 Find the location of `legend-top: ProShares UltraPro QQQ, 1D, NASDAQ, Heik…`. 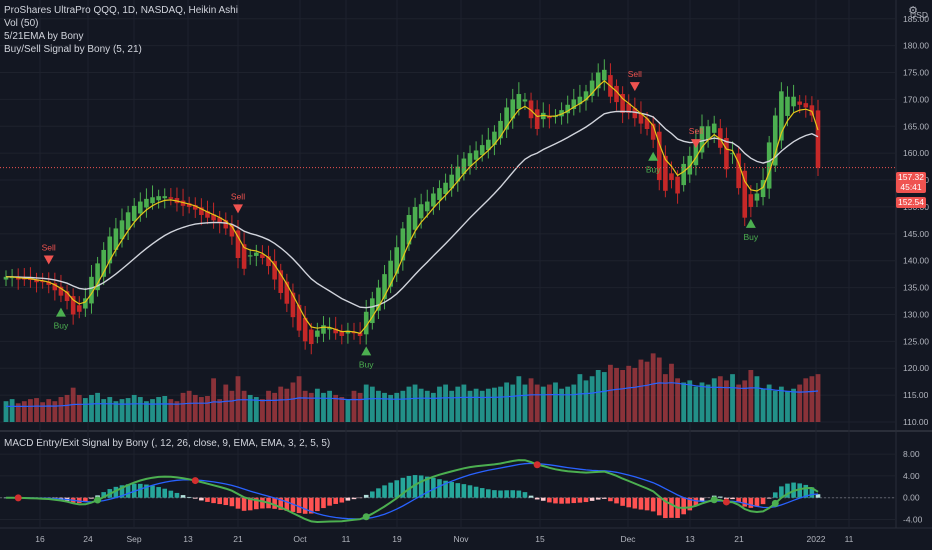

legend-top: ProShares UltraPro QQQ, 1D, NASDAQ, Heik… is located at coordinates (121, 30).